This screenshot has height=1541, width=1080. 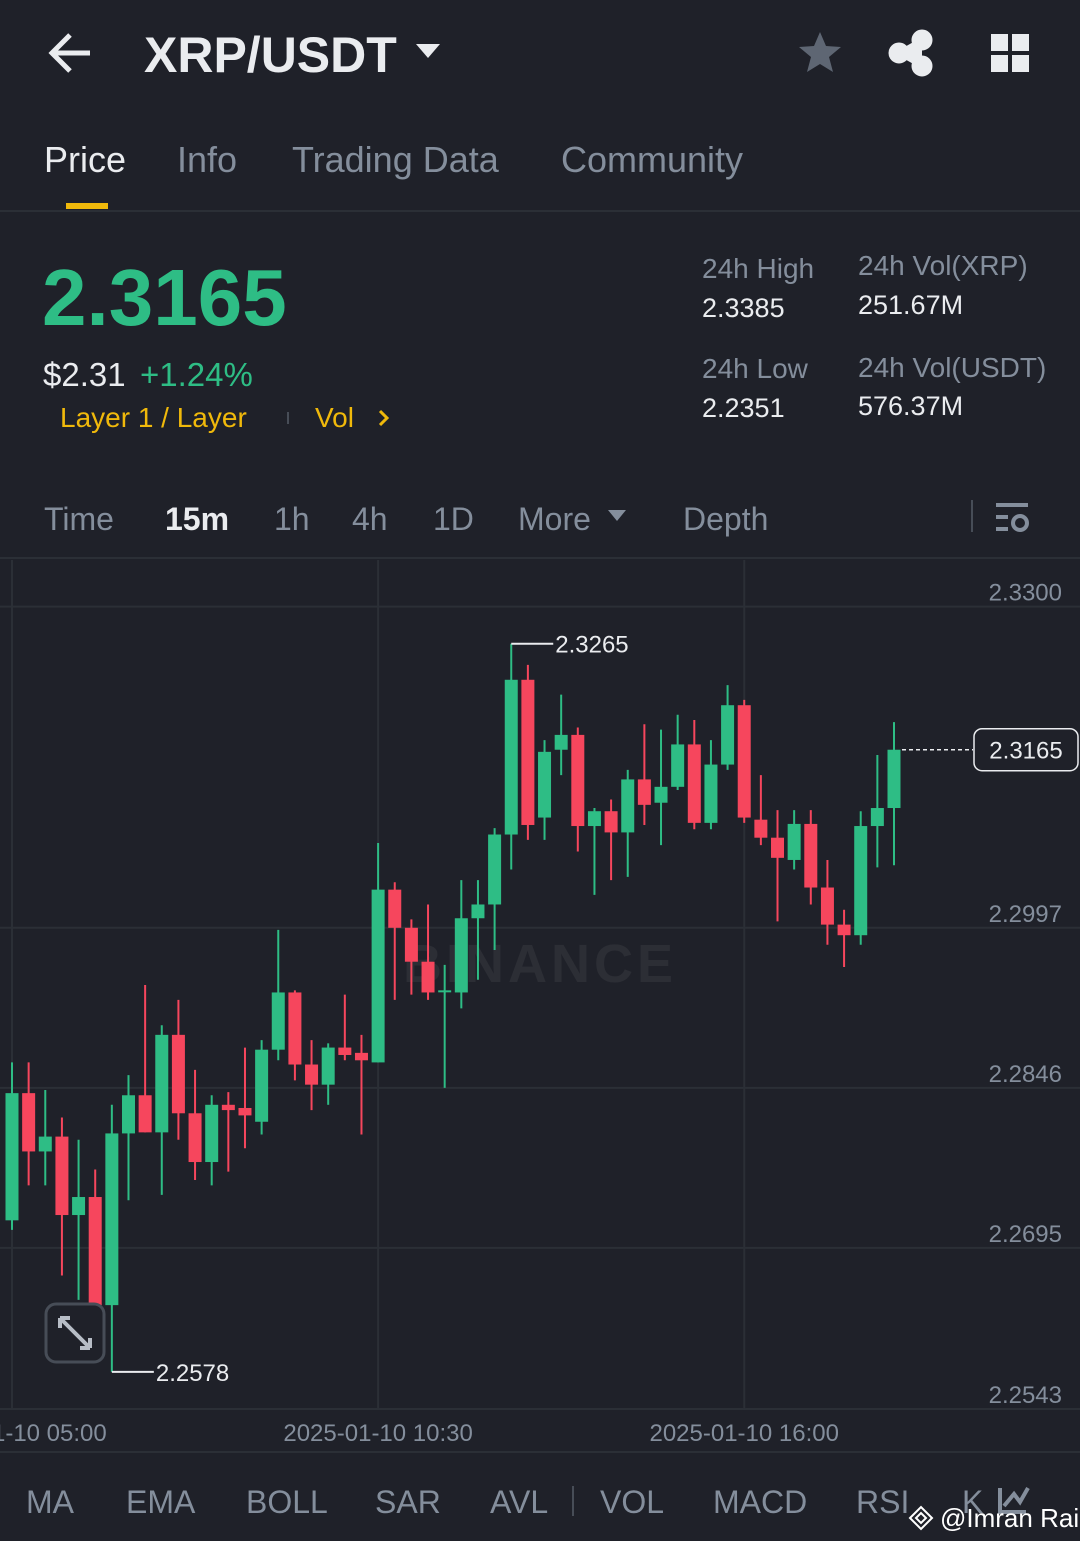 What do you see at coordinates (758, 268) in the screenshot?
I see `stat-label: 24h High` at bounding box center [758, 268].